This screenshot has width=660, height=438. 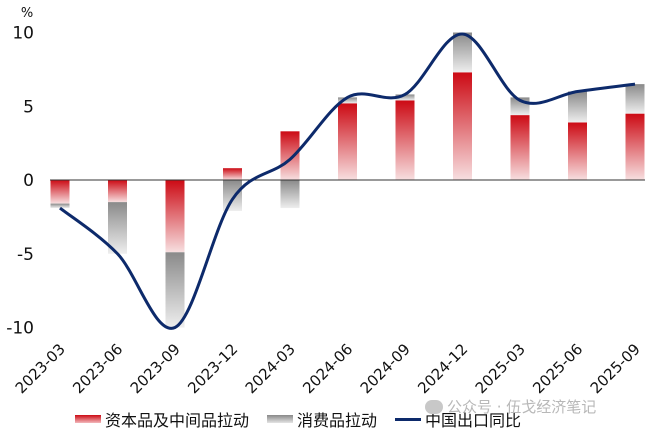 I want to click on x-tick-label: 2024-06, so click(x=327, y=368).